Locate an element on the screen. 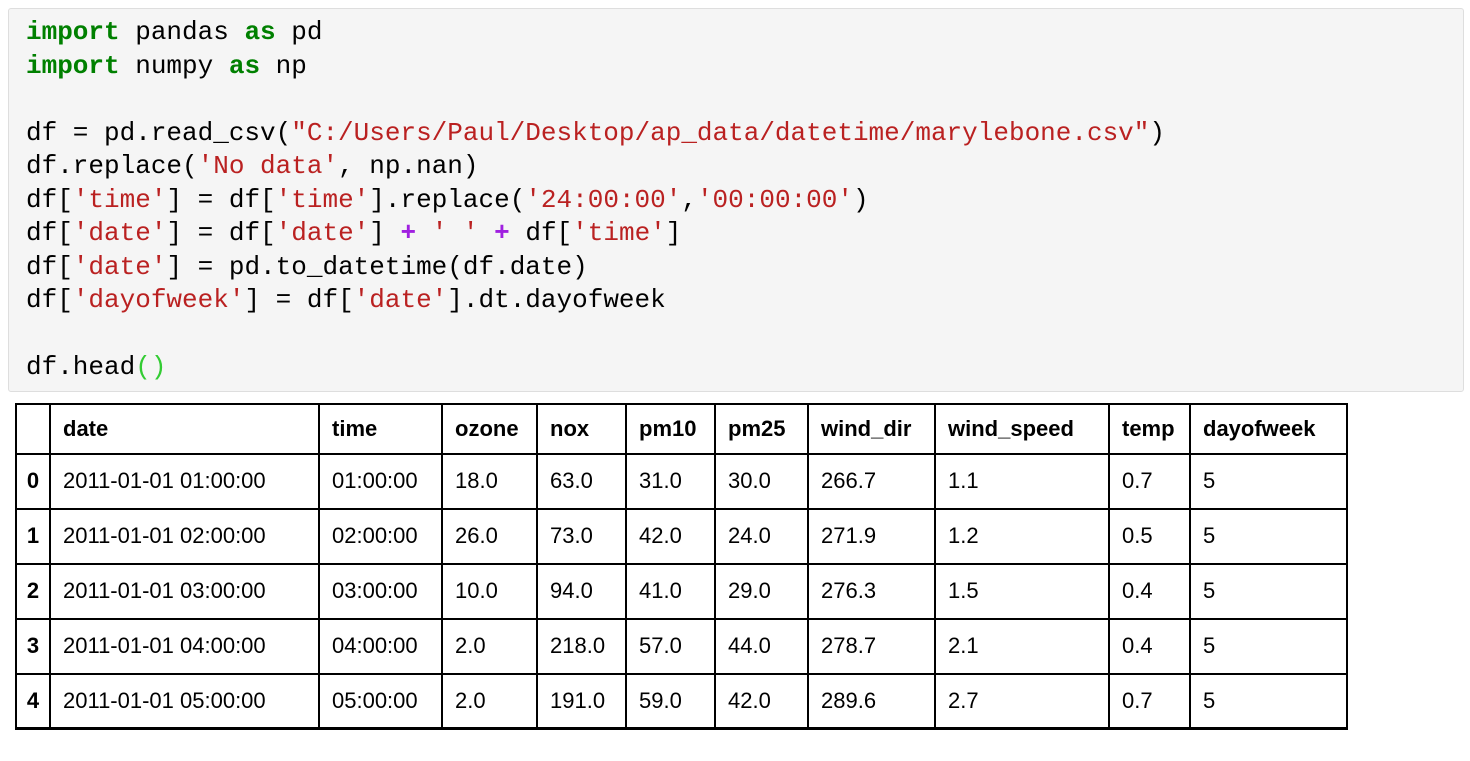  table-cell: 01:00:00 is located at coordinates (380, 481).